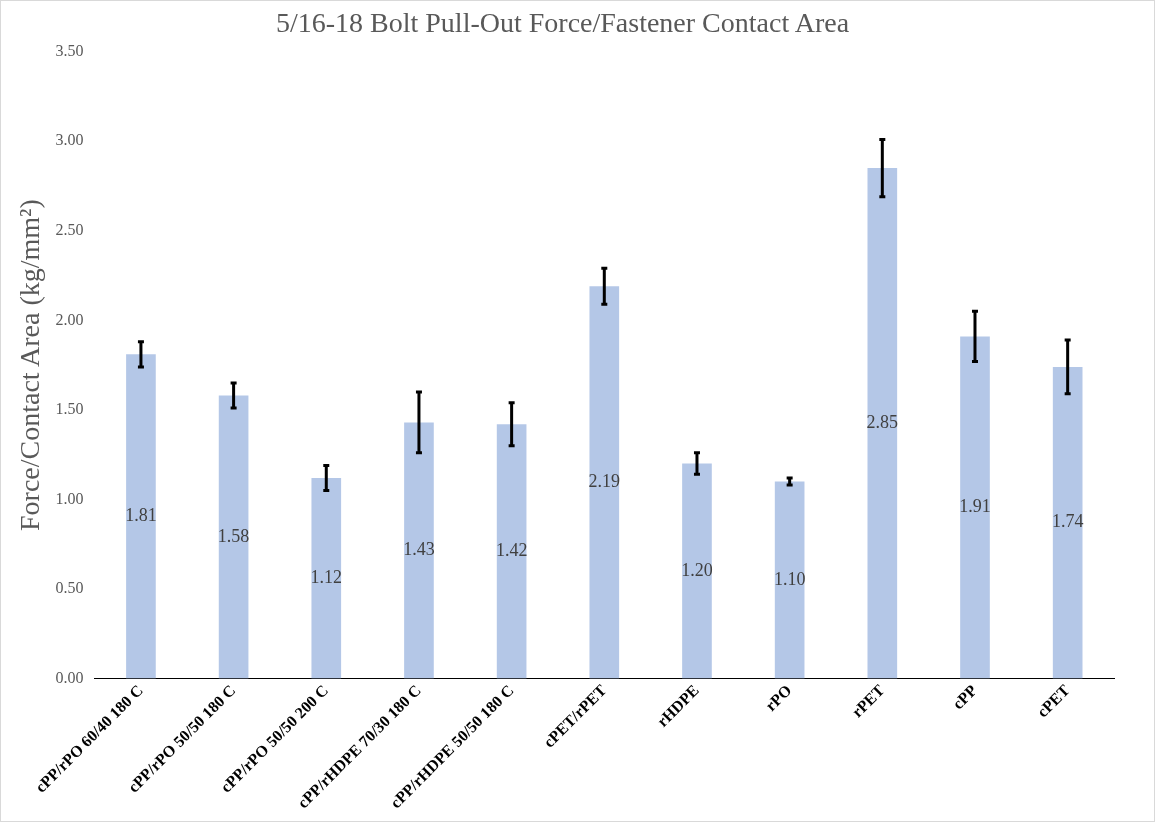 The image size is (1155, 822). I want to click on y-tick-label: 3.50, so click(69, 50).